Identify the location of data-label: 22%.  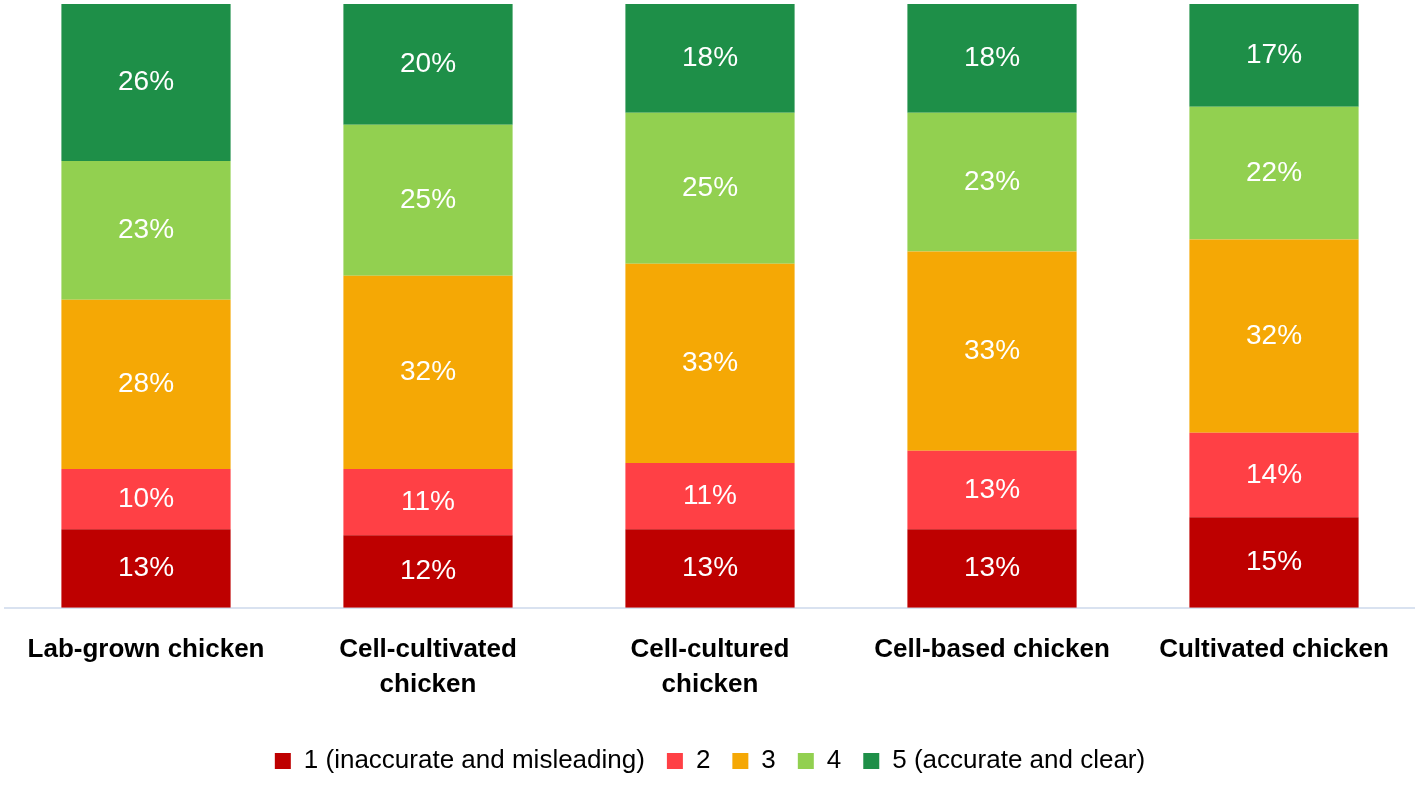
(1274, 171).